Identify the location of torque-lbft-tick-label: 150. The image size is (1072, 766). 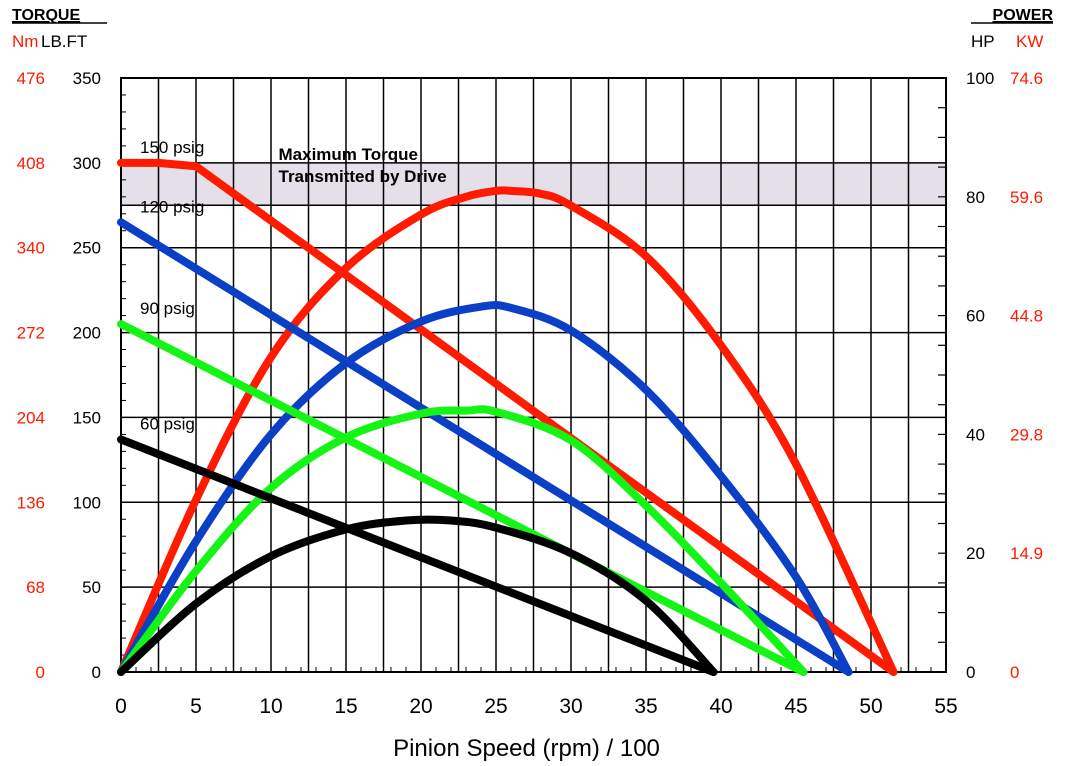
(87, 417).